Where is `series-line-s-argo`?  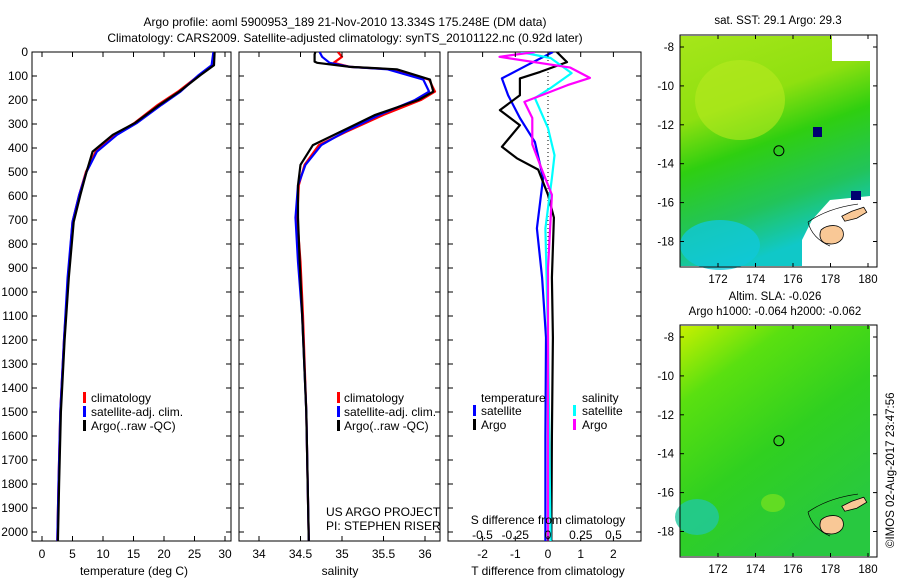 series-line-s-argo is located at coordinates (545, 296).